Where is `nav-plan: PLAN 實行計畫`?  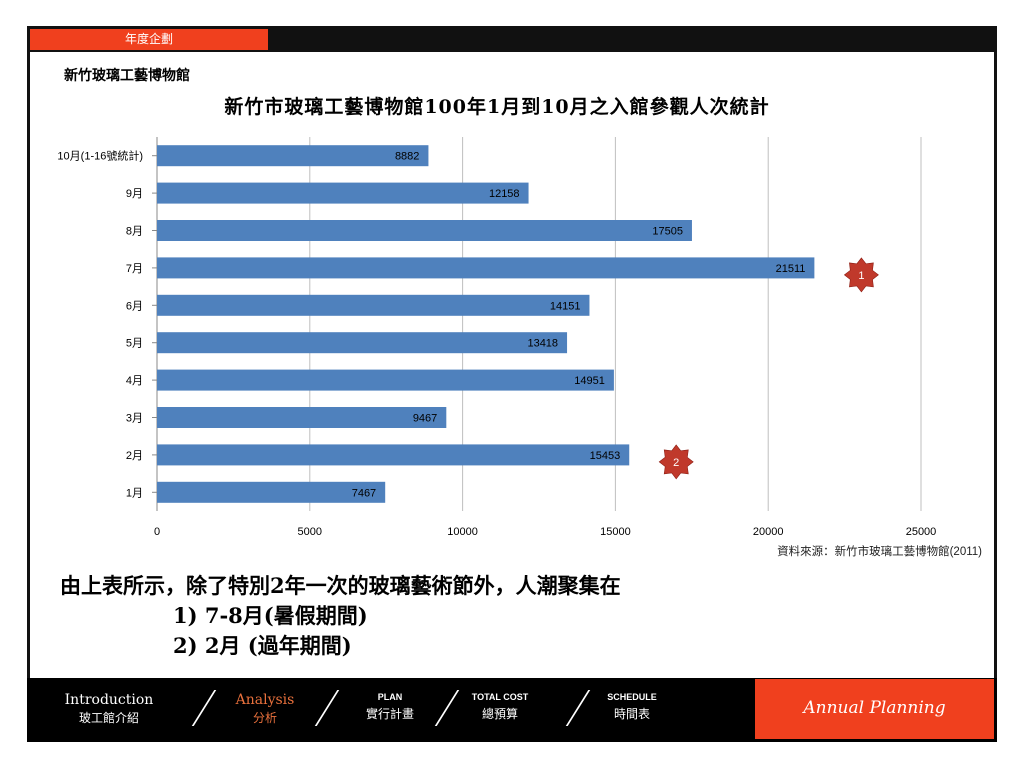
nav-plan: PLAN 實行計畫 is located at coordinates (390, 707).